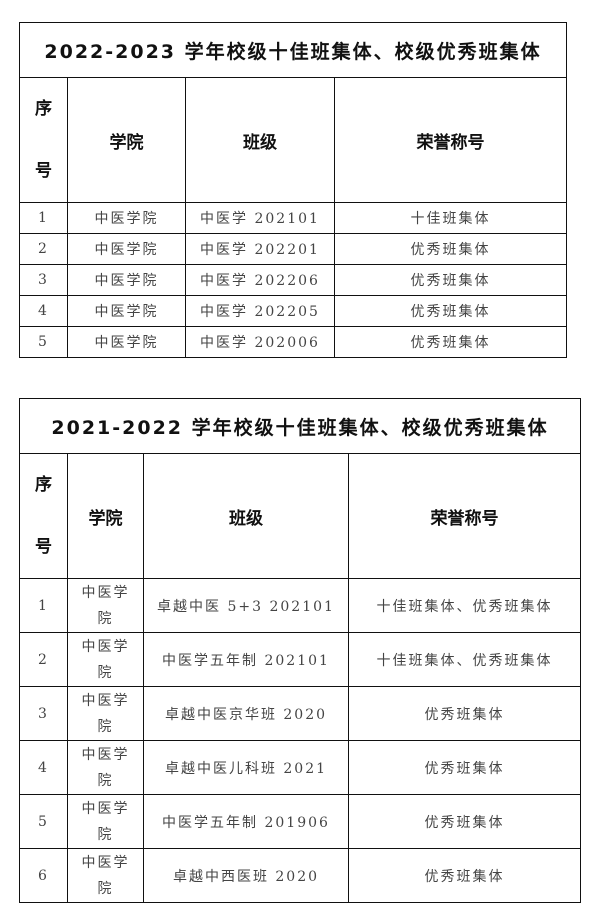  Describe the element at coordinates (43, 280) in the screenshot. I see `cell-text: 3` at that location.